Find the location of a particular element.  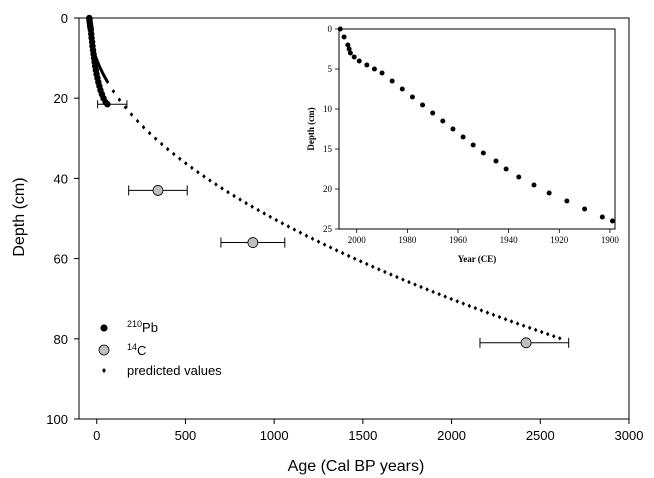

legend-pb210-marker is located at coordinates (104, 328).